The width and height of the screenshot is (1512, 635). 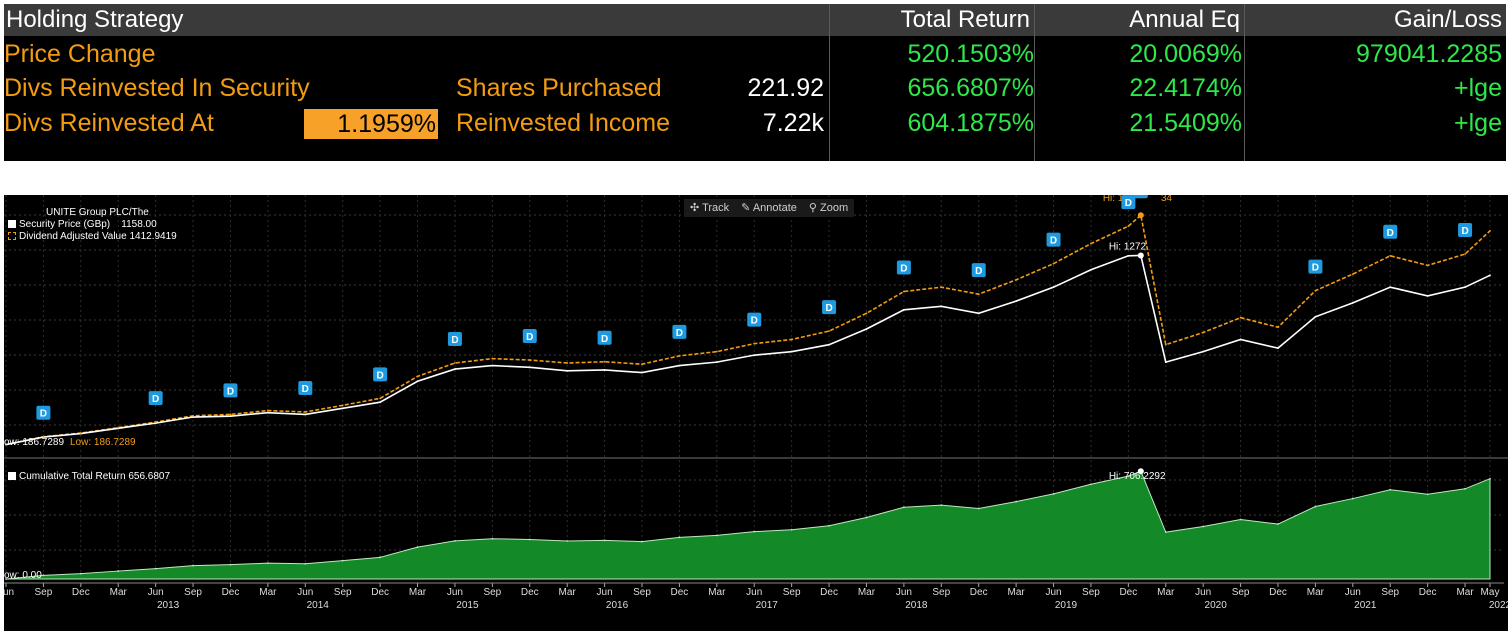 What do you see at coordinates (1185, 54) in the screenshot?
I see `price-change-annual-eq: 20.0069%` at bounding box center [1185, 54].